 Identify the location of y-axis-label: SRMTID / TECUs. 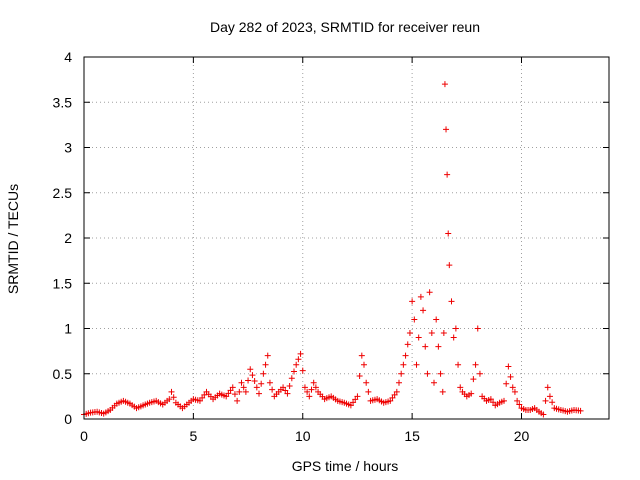
(13, 239).